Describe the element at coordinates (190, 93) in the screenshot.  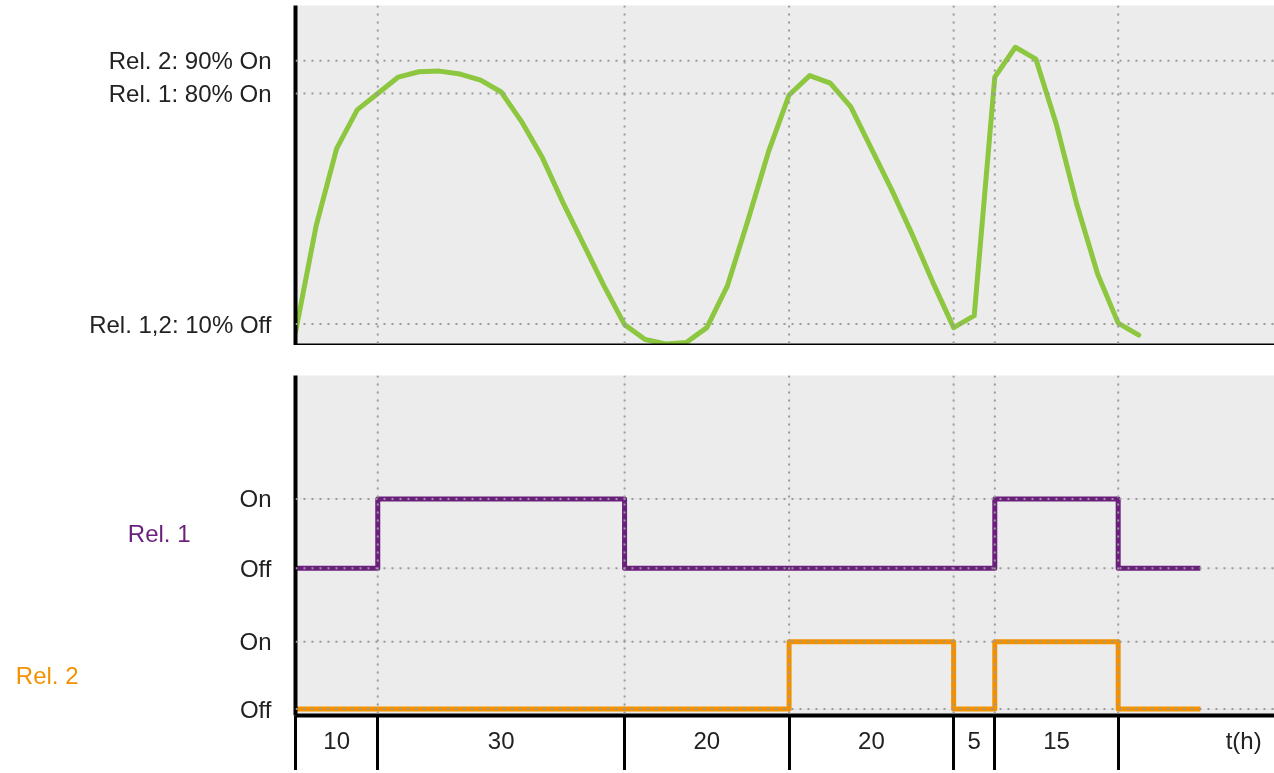
I see `text: Rel. 1: 80% On` at that location.